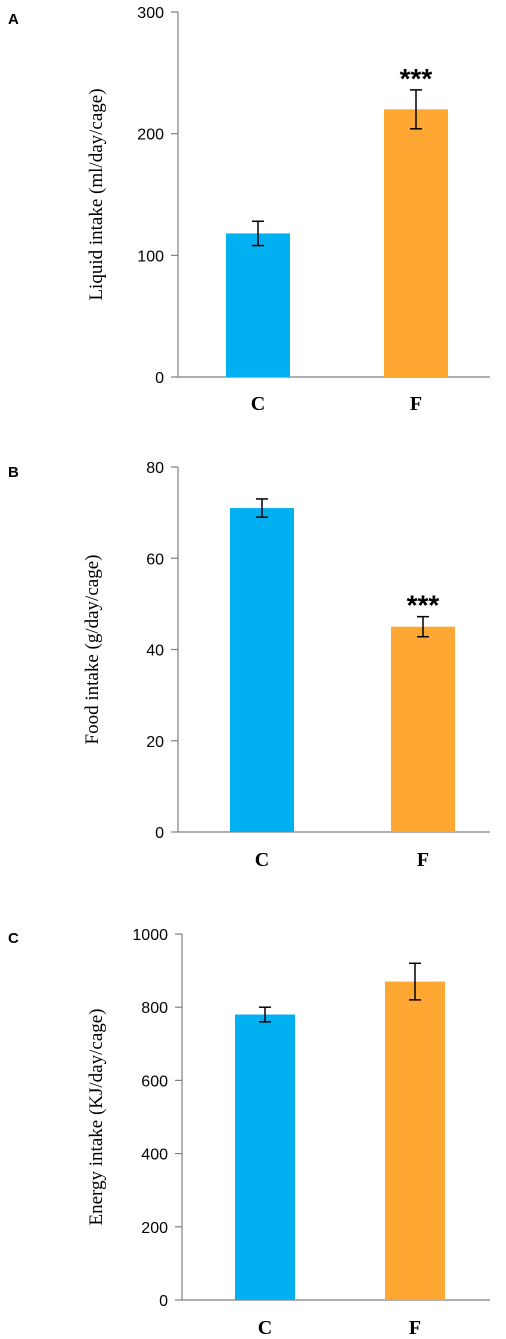  I want to click on panel-letter: C, so click(13, 938).